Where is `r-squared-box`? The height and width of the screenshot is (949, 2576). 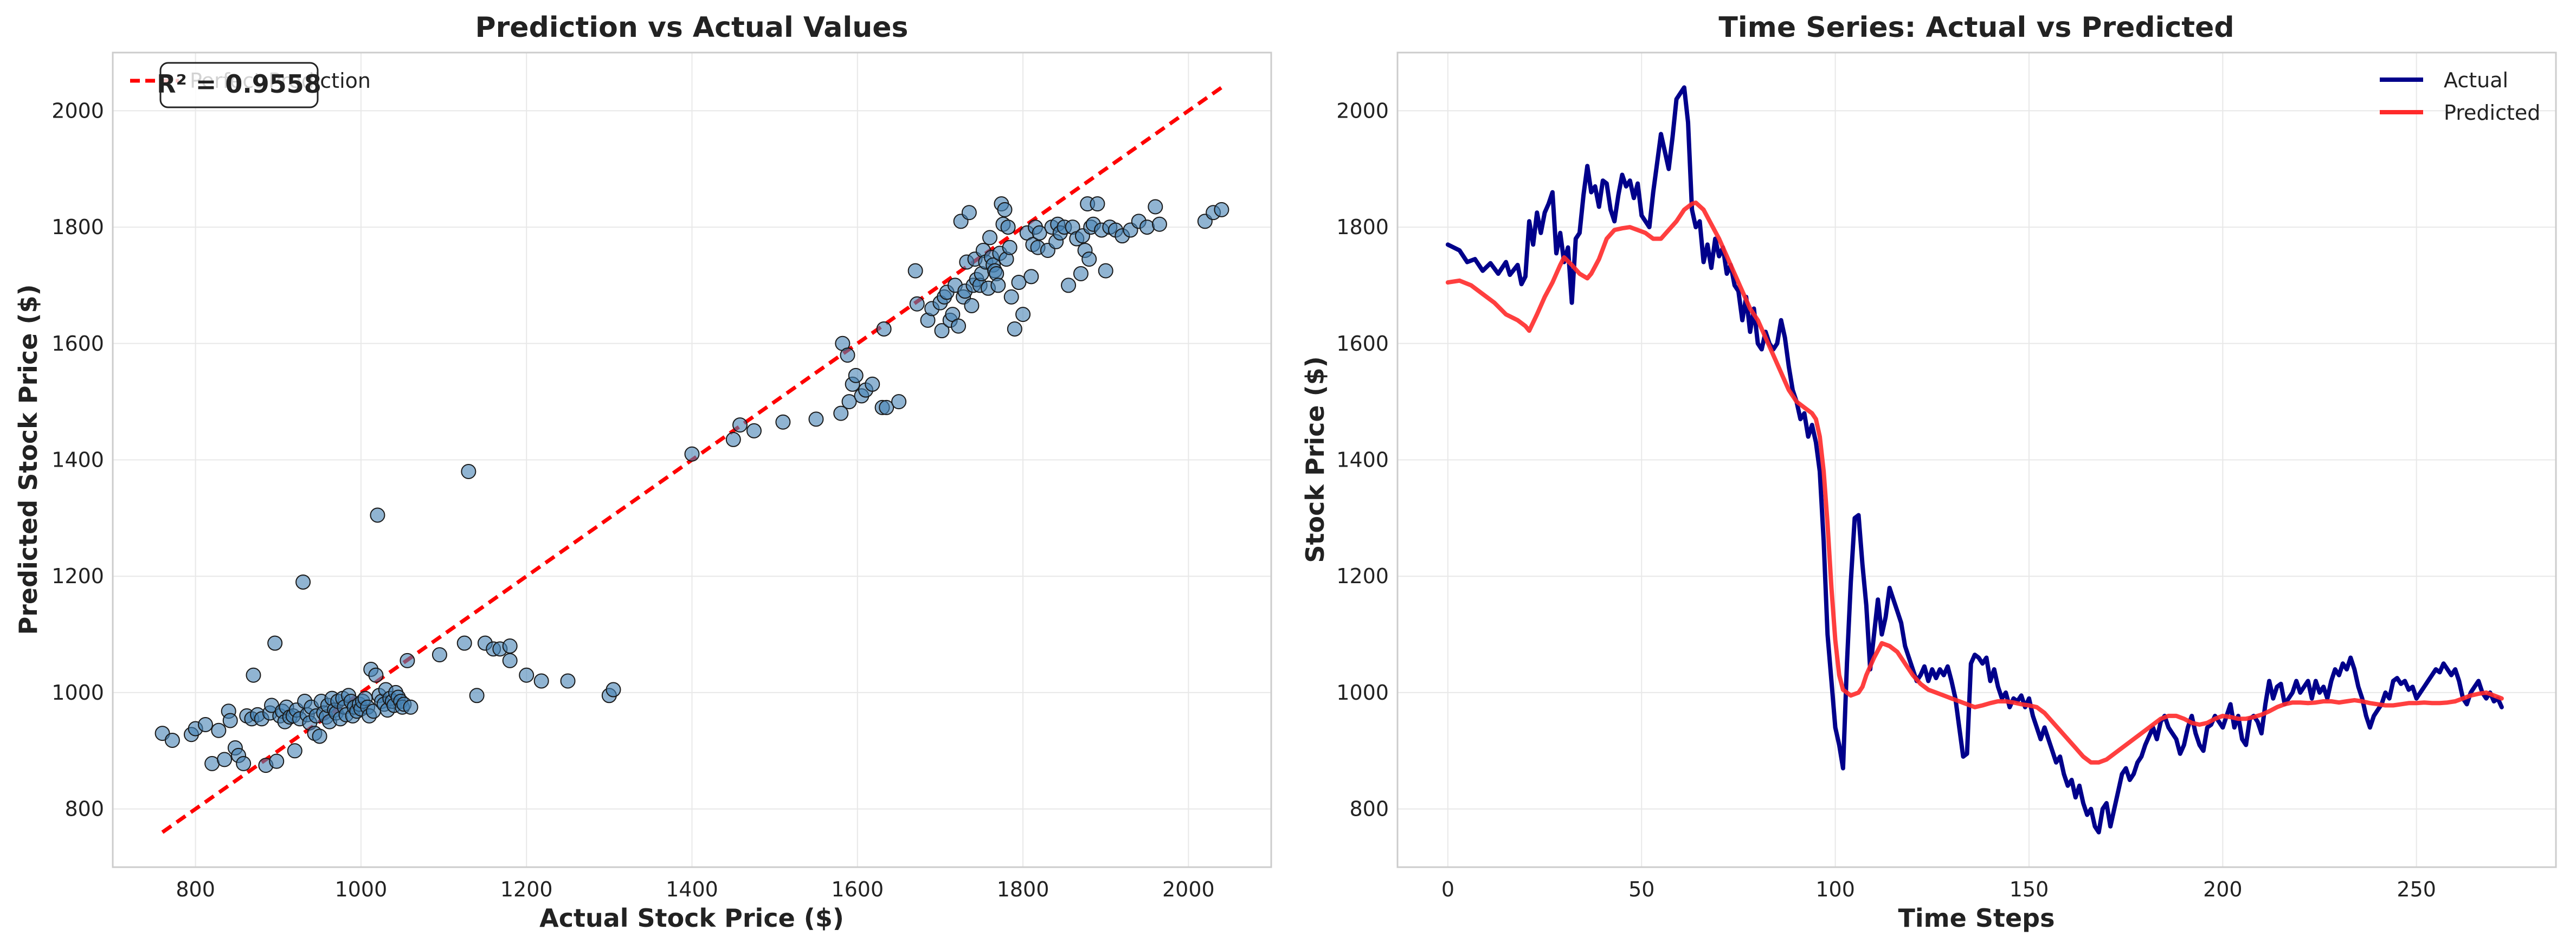 r-squared-box is located at coordinates (239, 85).